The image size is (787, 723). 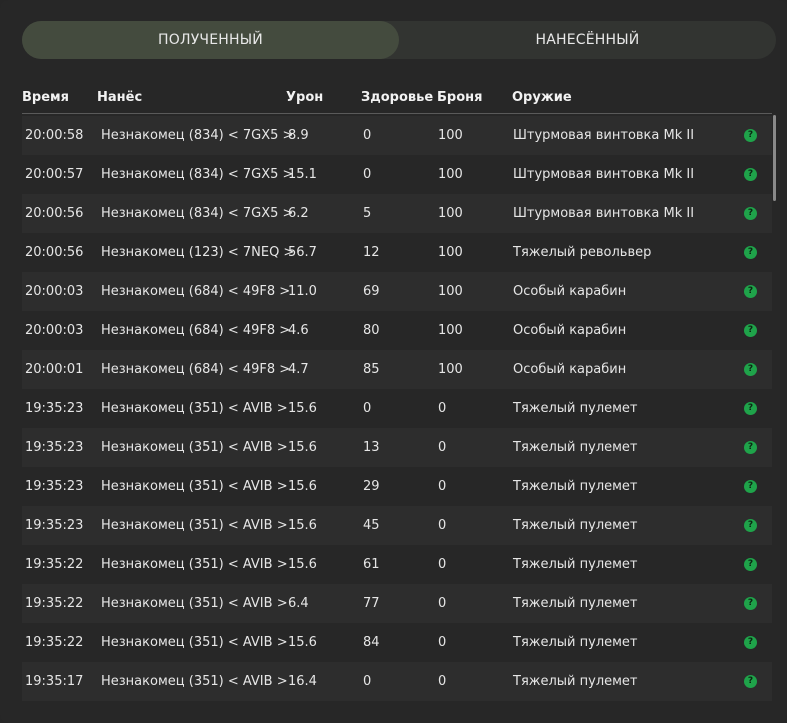 I want to click on cell-health: 45, so click(x=371, y=525).